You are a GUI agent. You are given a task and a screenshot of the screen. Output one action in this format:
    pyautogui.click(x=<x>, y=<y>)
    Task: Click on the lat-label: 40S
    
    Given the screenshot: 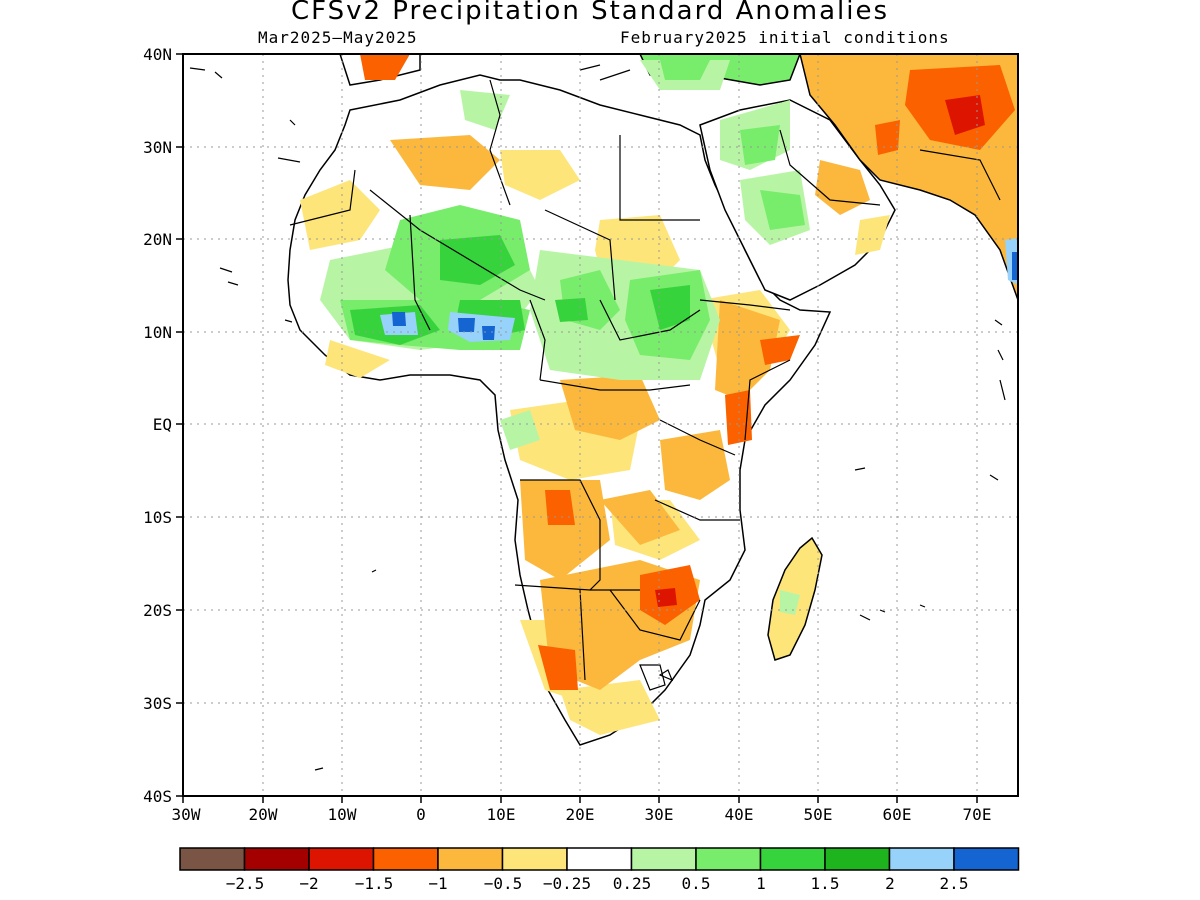 What is the action you would take?
    pyautogui.click(x=157, y=796)
    